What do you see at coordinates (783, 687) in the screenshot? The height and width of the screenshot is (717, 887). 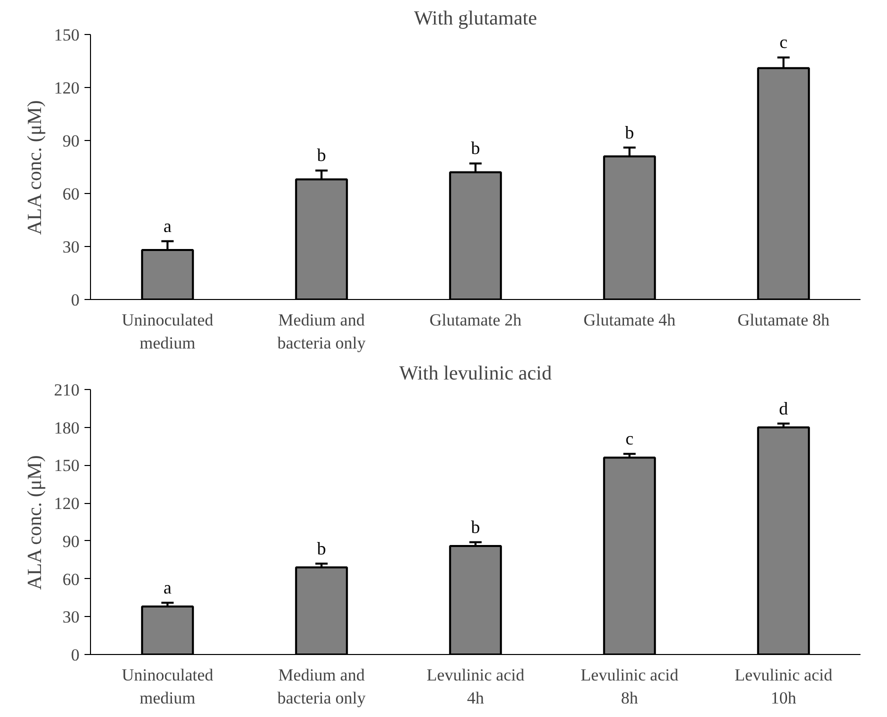 I see `x-tick-label: Levulinic acid 10h` at bounding box center [783, 687].